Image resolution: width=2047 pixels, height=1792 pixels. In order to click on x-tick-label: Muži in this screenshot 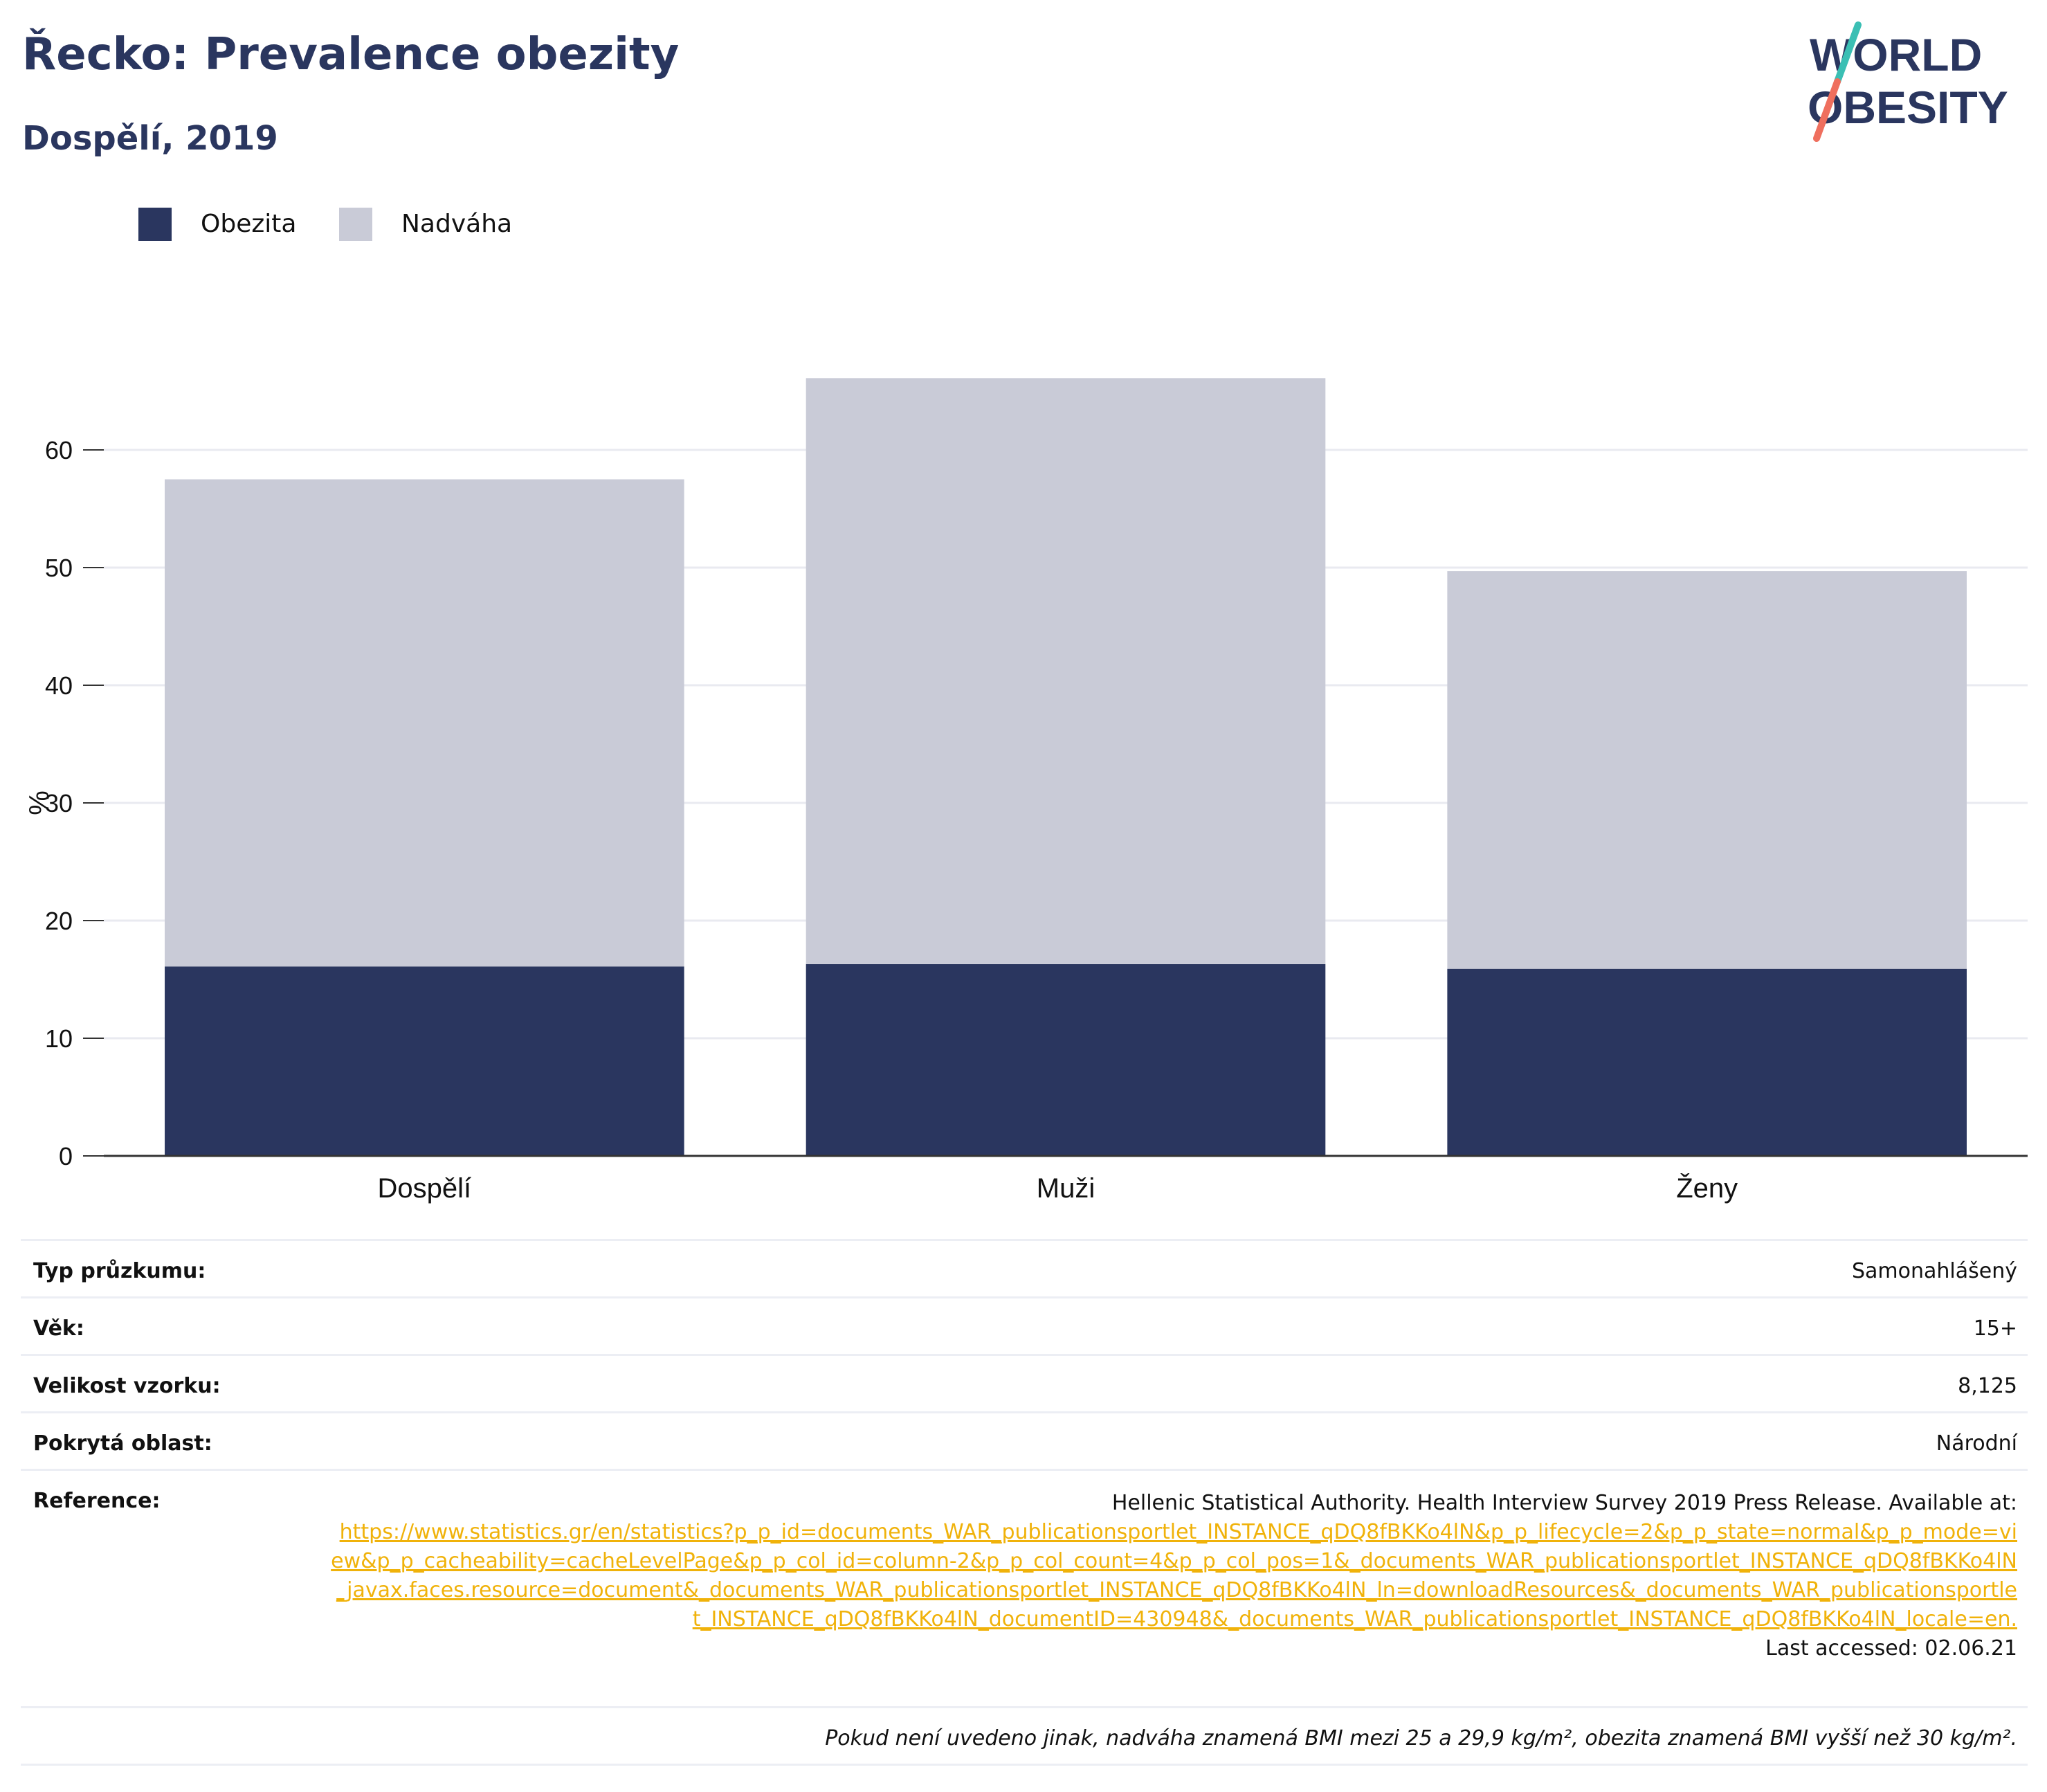, I will do `click(1066, 1188)`.